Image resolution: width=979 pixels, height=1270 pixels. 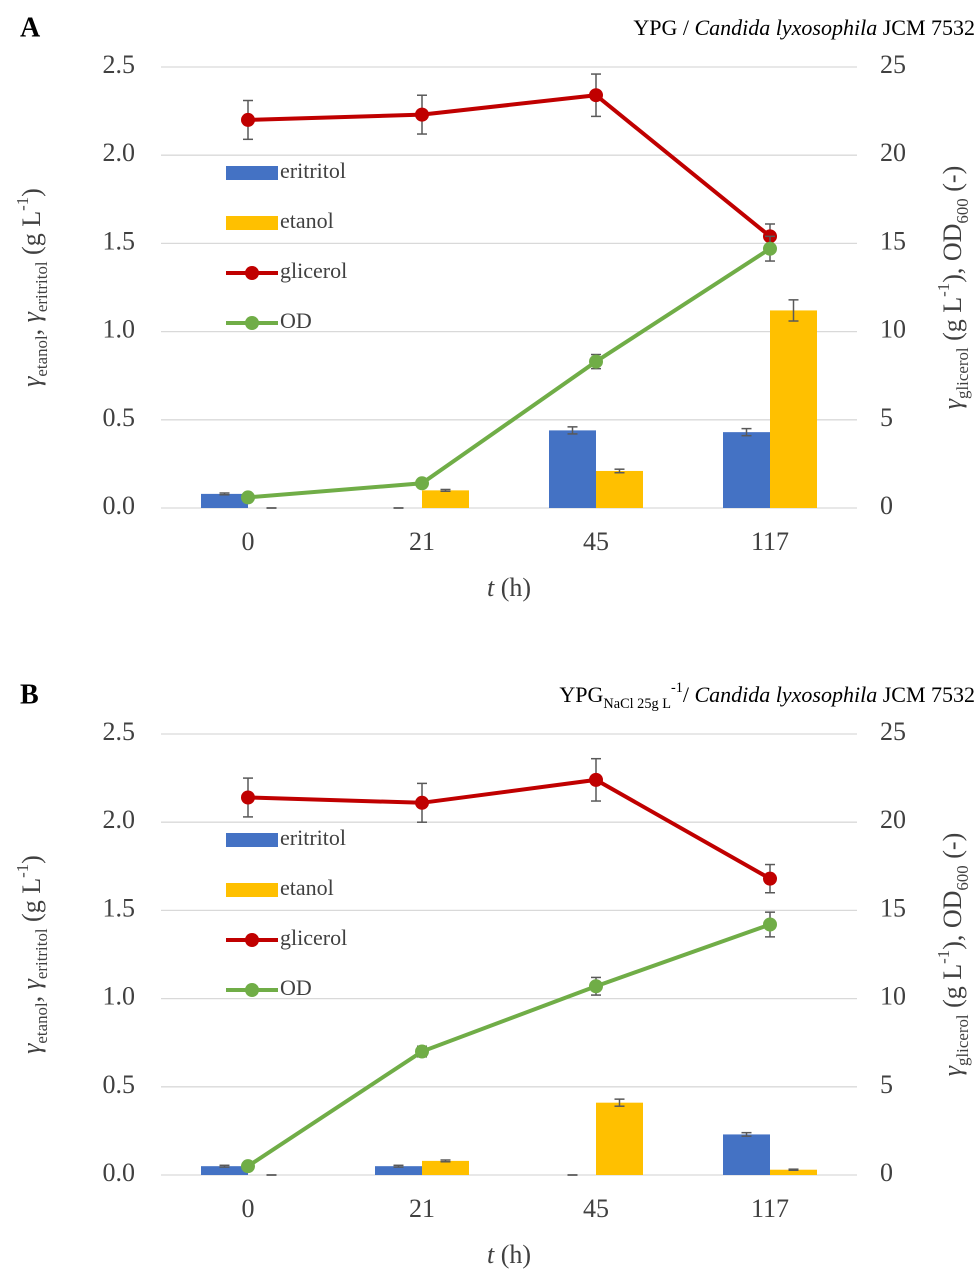 I want to click on y2-tick-label: 20, so click(x=893, y=152).